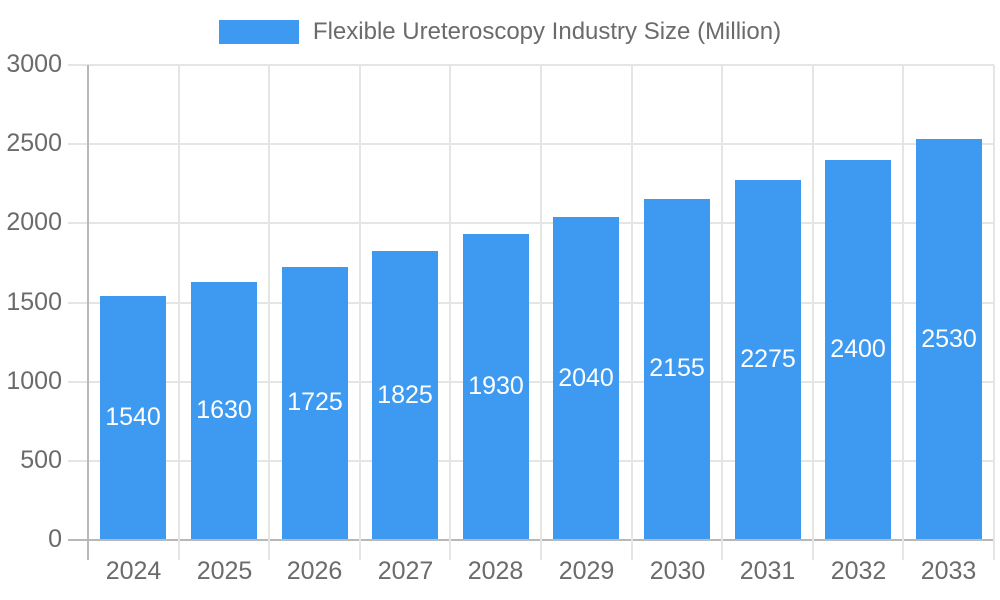 The width and height of the screenshot is (1000, 600). I want to click on bar-value-label: 2530, so click(949, 339).